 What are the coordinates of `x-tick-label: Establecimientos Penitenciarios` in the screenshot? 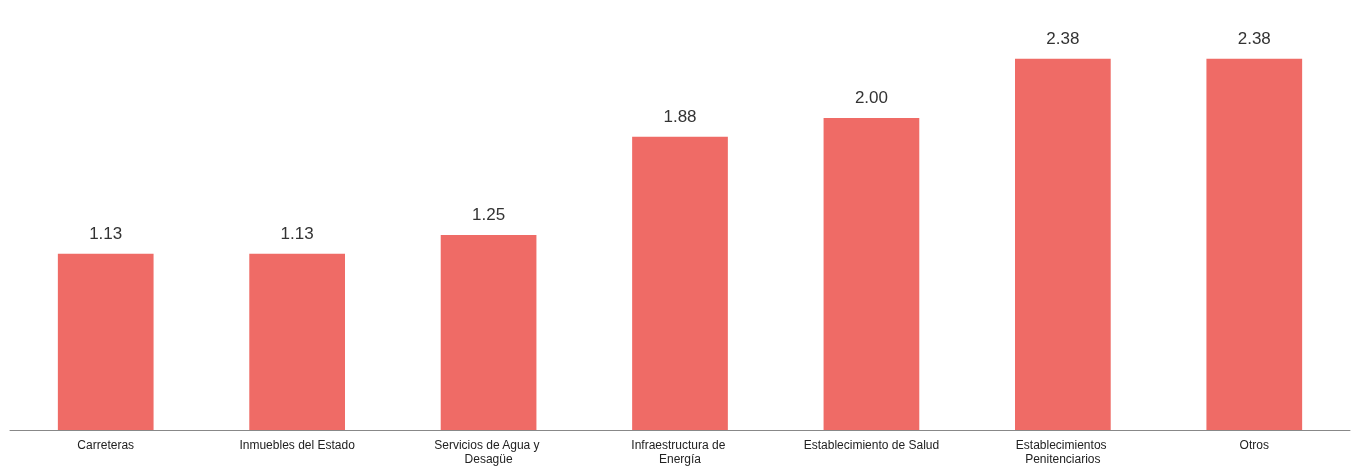 It's located at (1062, 452).